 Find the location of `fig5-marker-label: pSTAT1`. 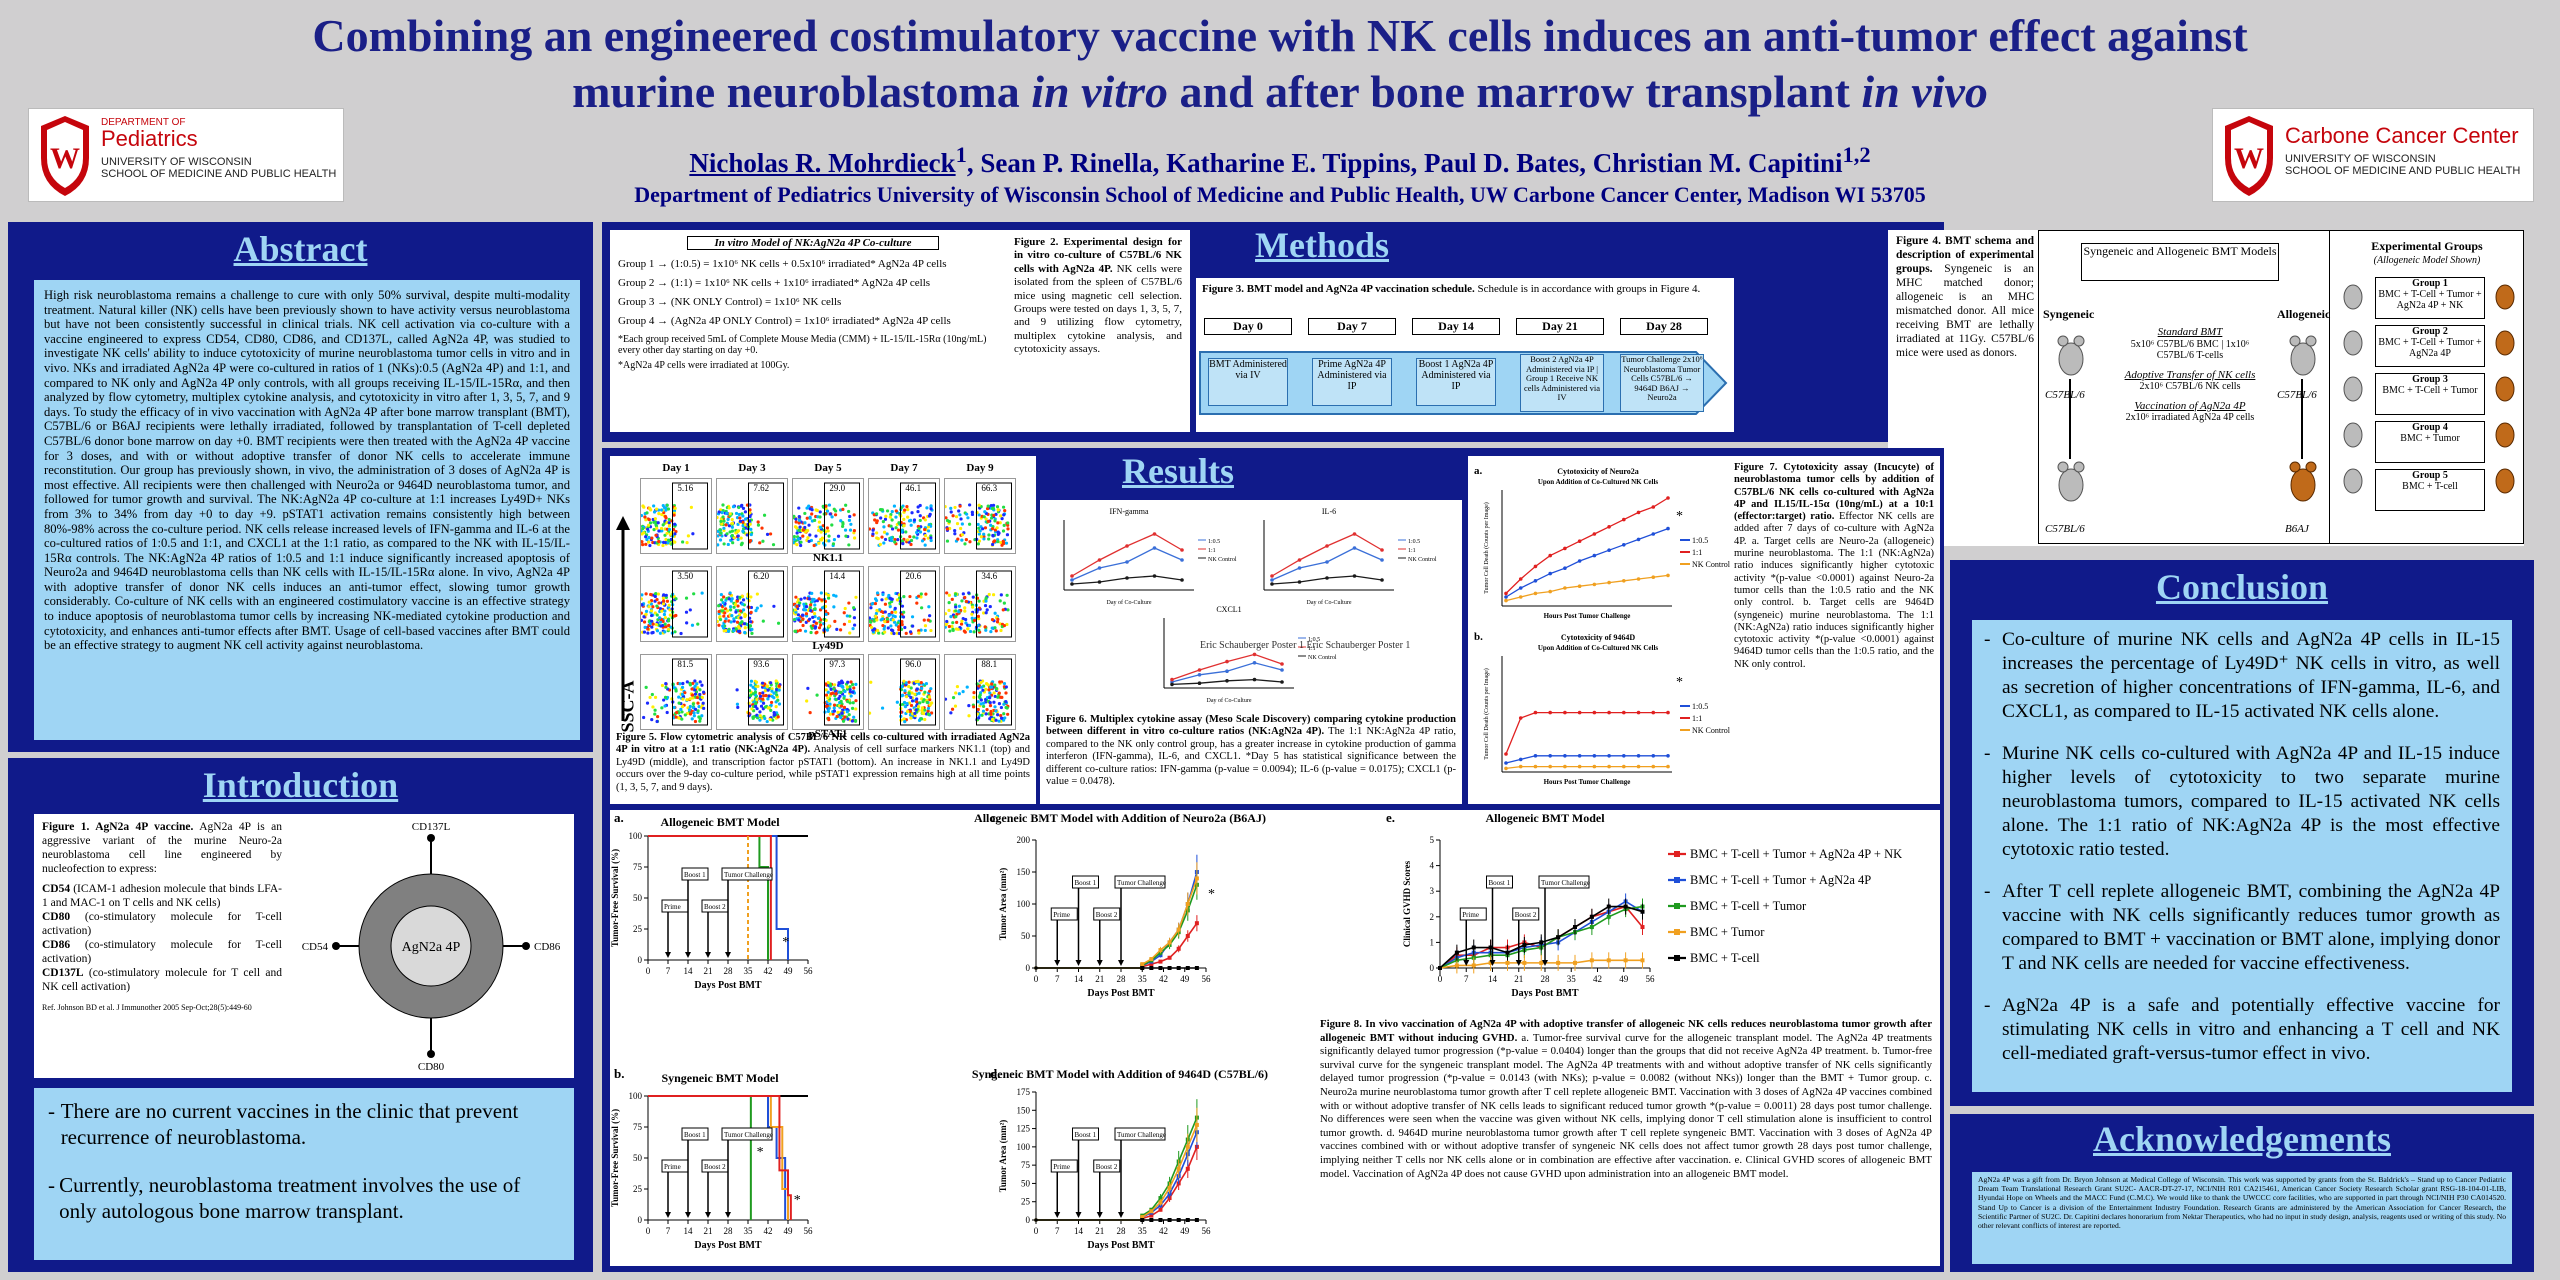

fig5-marker-label: pSTAT1 is located at coordinates (828, 734).